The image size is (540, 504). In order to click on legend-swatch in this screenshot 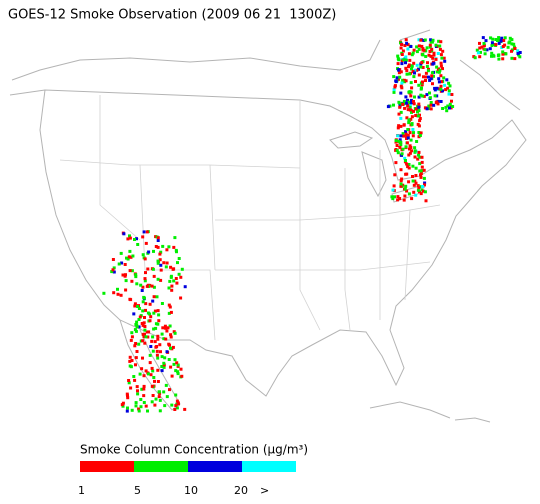, I will do `click(161, 466)`.